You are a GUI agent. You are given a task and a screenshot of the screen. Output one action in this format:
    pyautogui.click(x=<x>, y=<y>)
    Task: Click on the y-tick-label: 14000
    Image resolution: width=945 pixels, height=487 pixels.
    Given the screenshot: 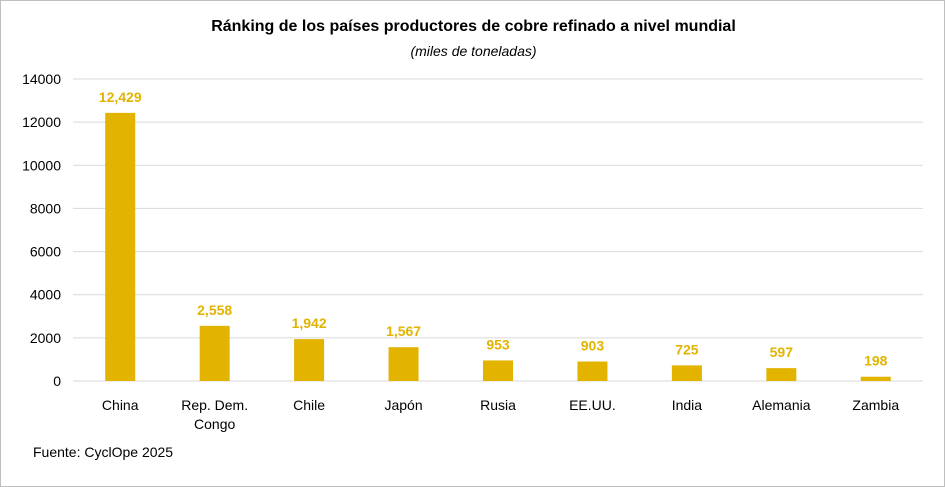 What is the action you would take?
    pyautogui.click(x=41, y=79)
    